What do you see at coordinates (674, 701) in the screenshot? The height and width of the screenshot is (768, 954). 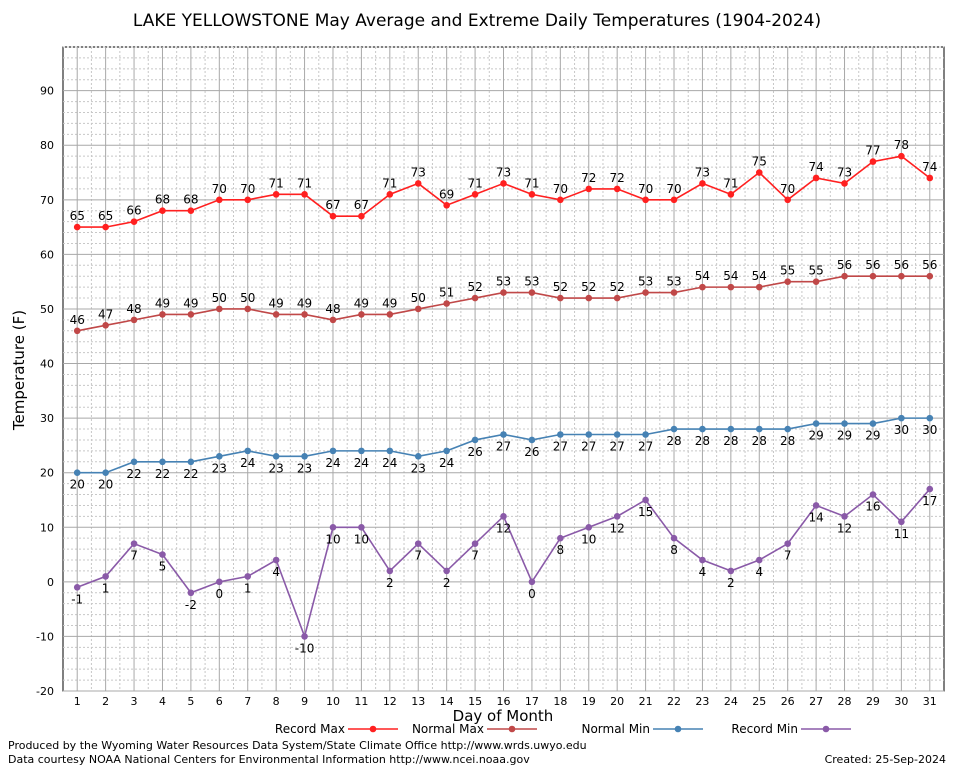 I see `x-tick-label: 22` at bounding box center [674, 701].